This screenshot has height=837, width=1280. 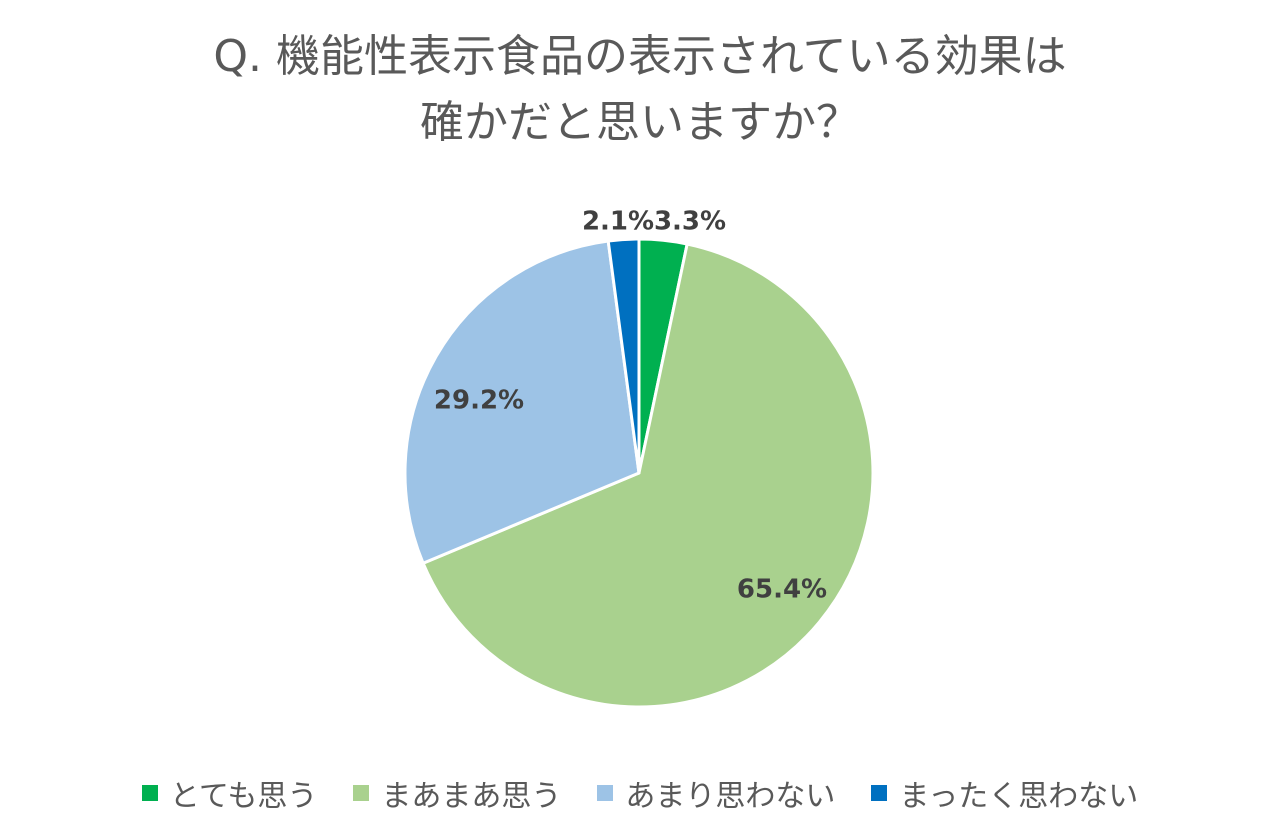 What do you see at coordinates (640, 122) in the screenshot?
I see `chart-title-line-2: 確かだと思いますか？` at bounding box center [640, 122].